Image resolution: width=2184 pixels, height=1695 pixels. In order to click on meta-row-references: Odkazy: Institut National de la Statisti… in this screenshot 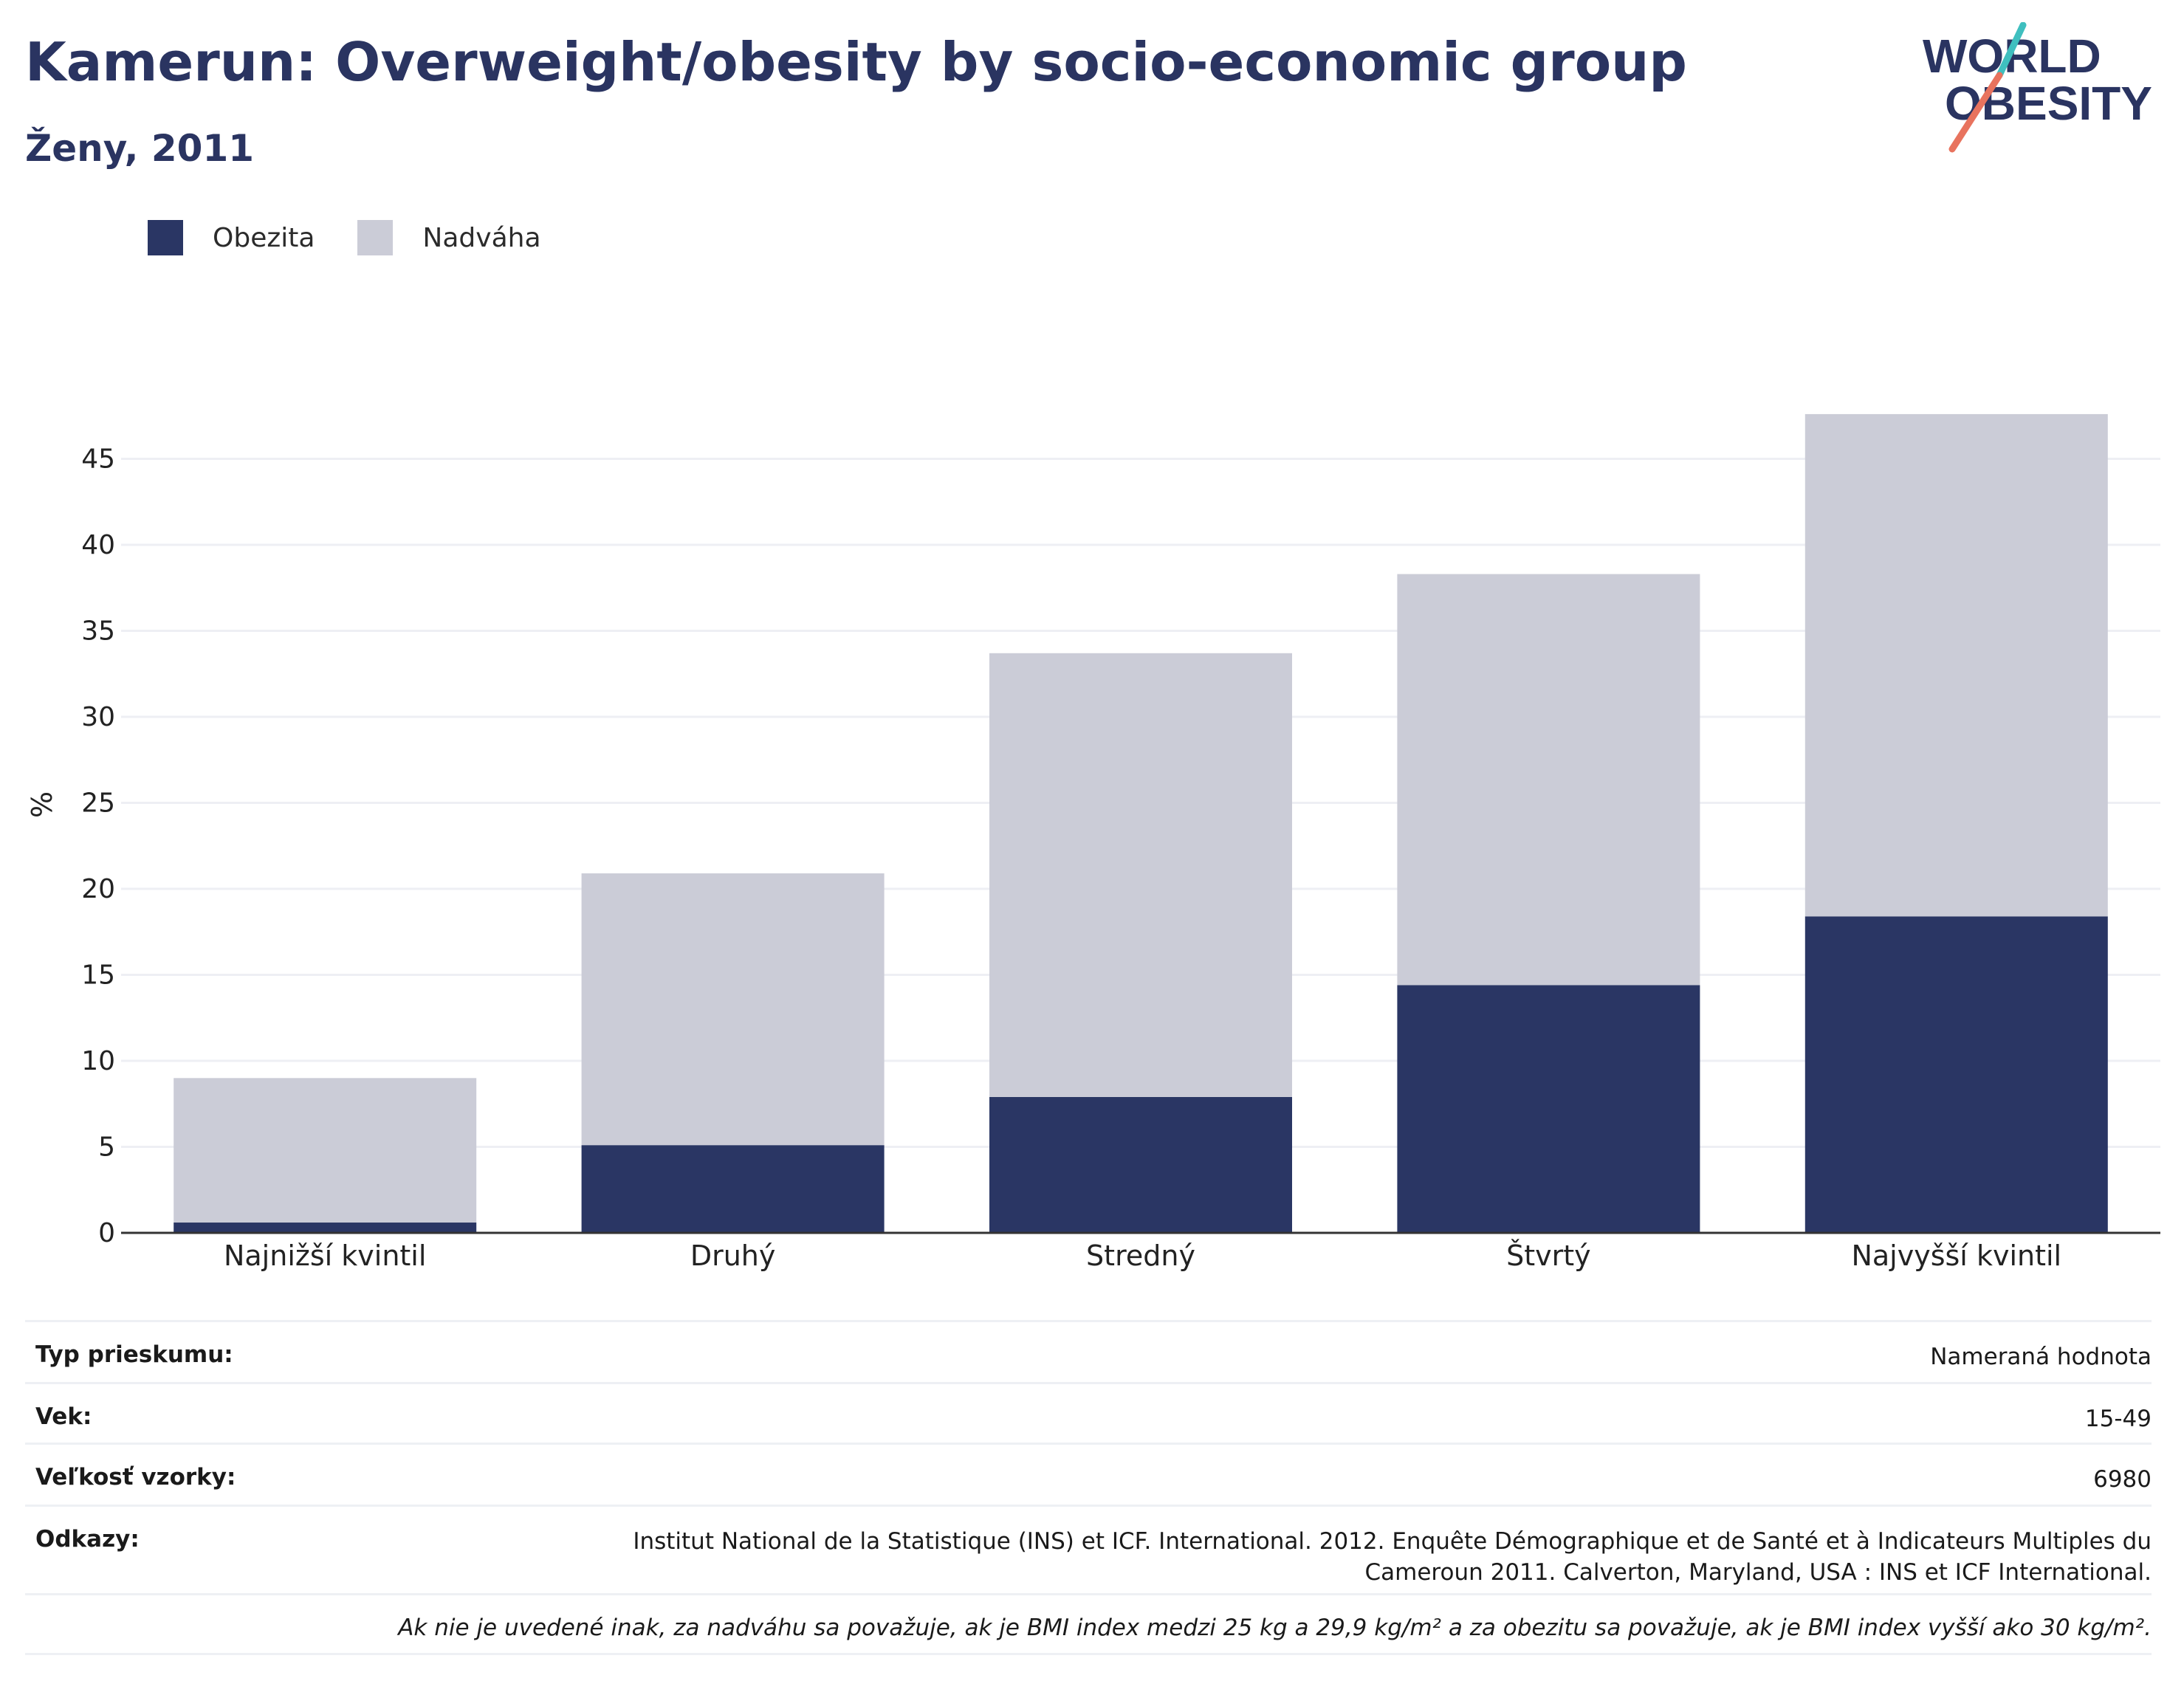, I will do `click(1089, 1549)`.